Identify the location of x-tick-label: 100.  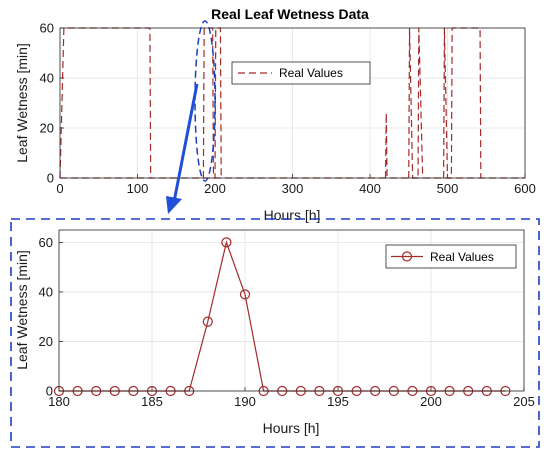
(138, 188).